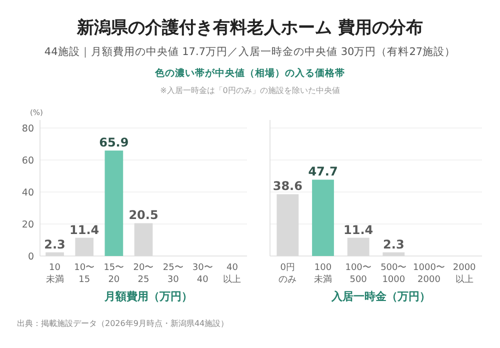  Describe the element at coordinates (287, 186) in the screenshot. I see `data-label: 38.6` at that location.